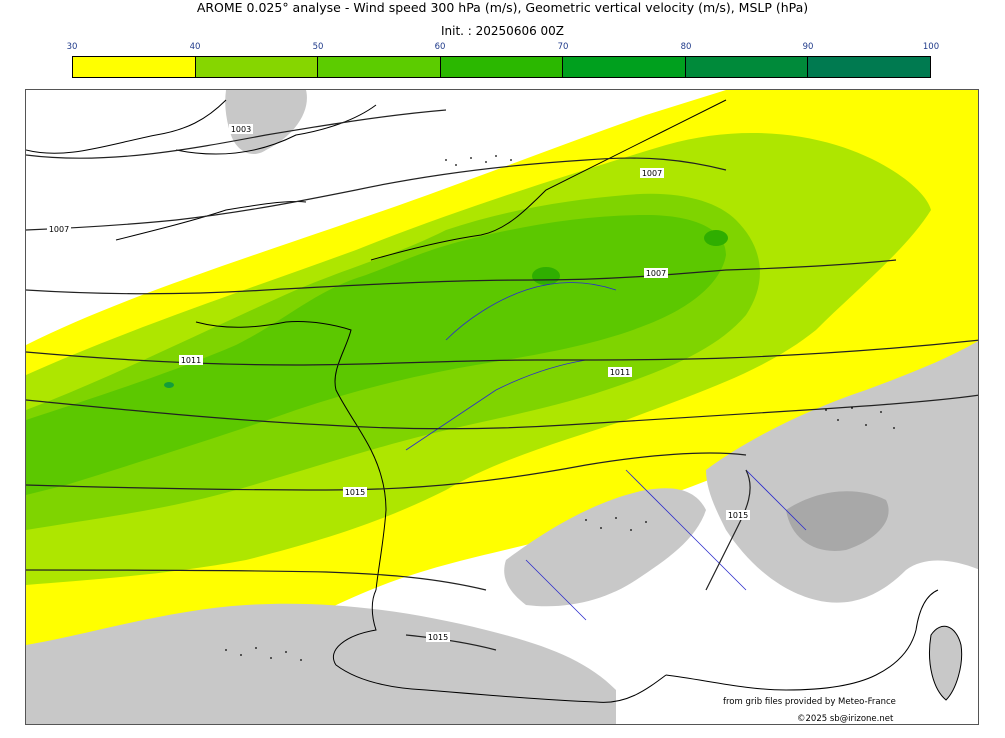  I want to click on copyright-credit: ©2025 sb@irizone.net, so click(845, 719).